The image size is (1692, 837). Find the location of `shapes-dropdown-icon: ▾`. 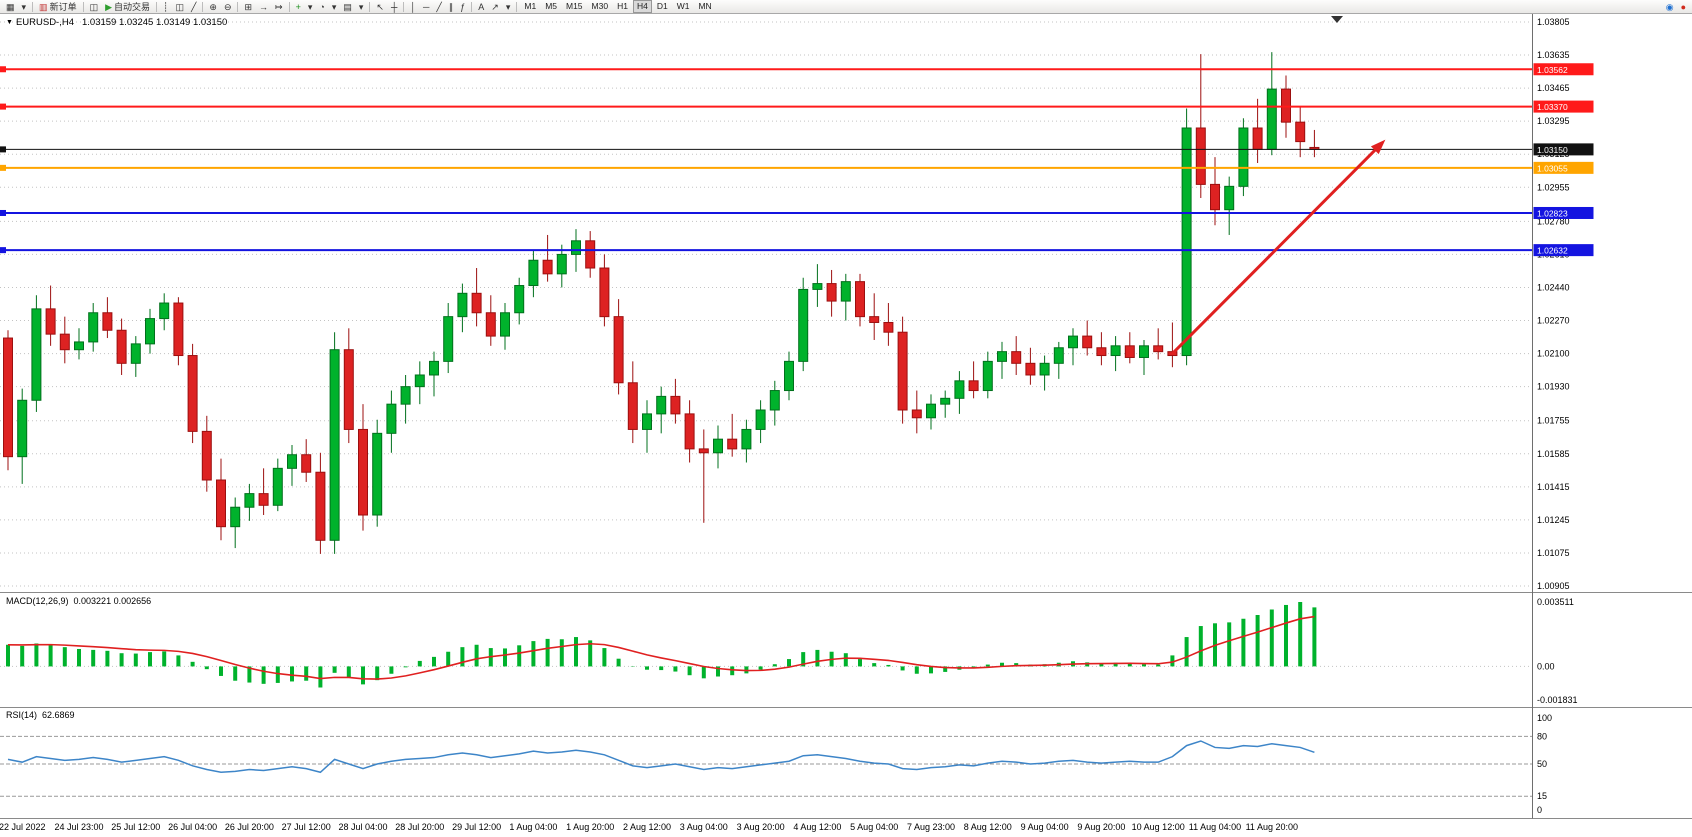

shapes-dropdown-icon: ▾ is located at coordinates (508, 7).